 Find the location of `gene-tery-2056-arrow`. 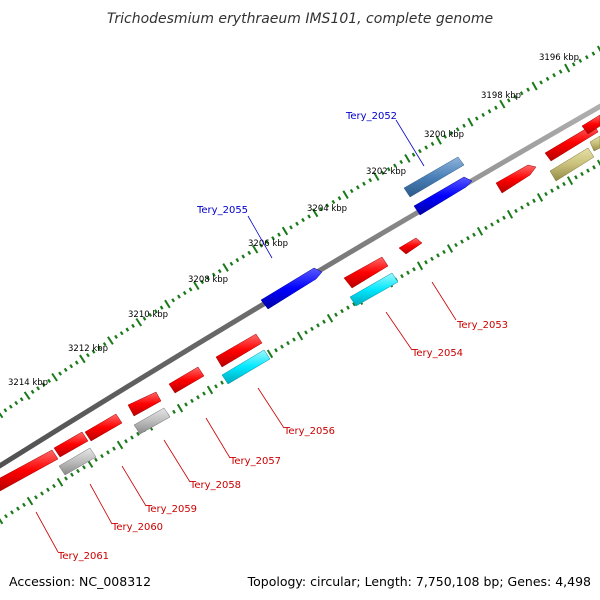

gene-tery-2056-arrow is located at coordinates (246, 367).